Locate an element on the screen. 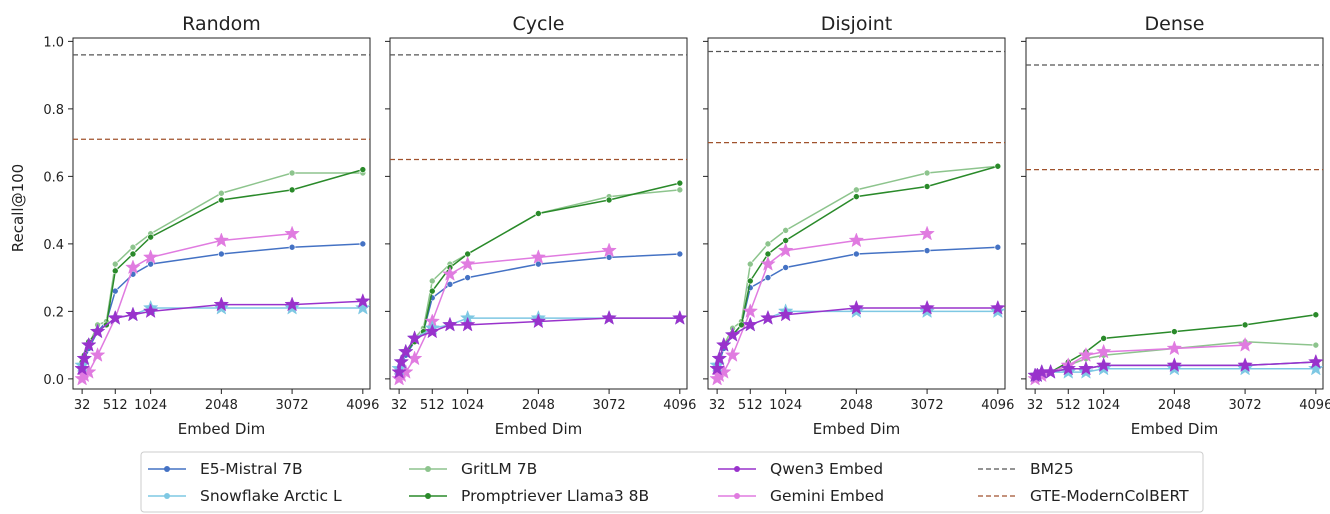 The image size is (1330, 514). legend-label: E5-Mistral 7B is located at coordinates (251, 469).